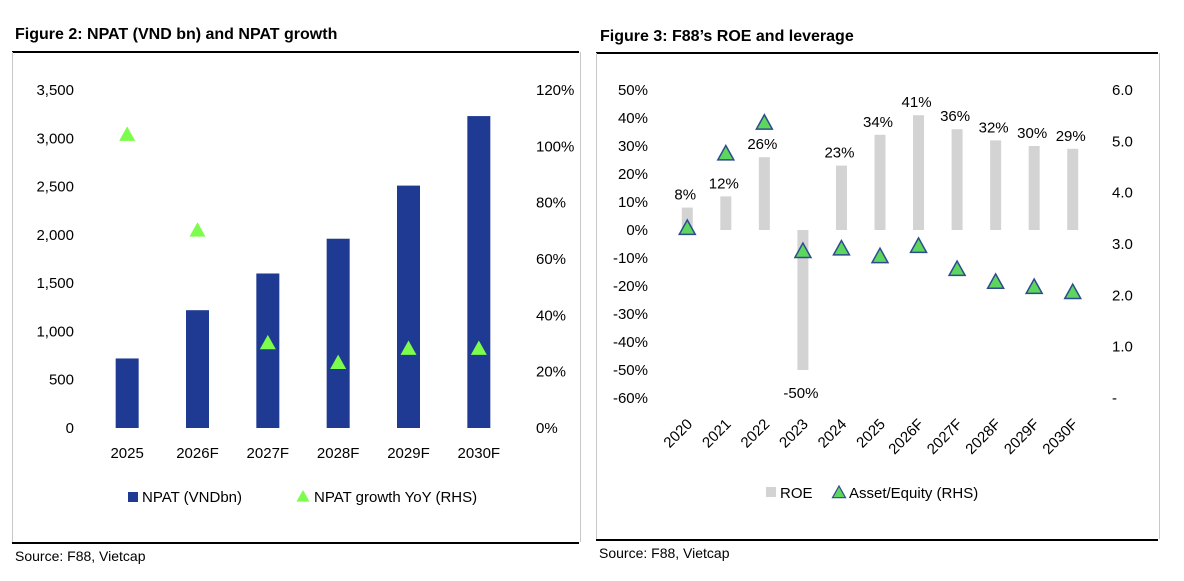 The width and height of the screenshot is (1184, 581). Describe the element at coordinates (717, 434) in the screenshot. I see `x-tick-label: 2021` at that location.